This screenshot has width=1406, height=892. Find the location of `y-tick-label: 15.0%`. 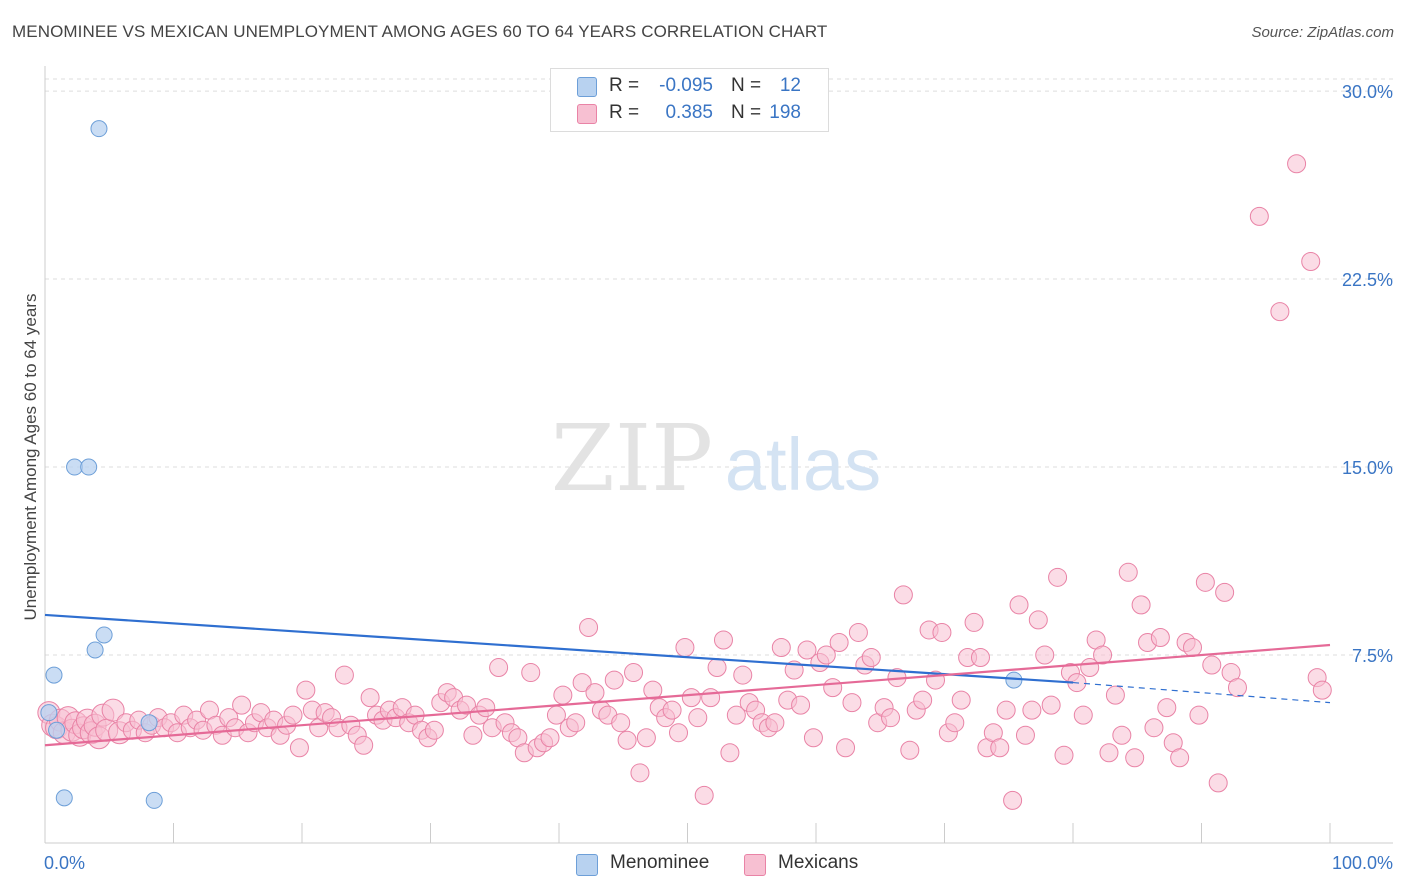

y-tick-label: 15.0% is located at coordinates (1367, 468).